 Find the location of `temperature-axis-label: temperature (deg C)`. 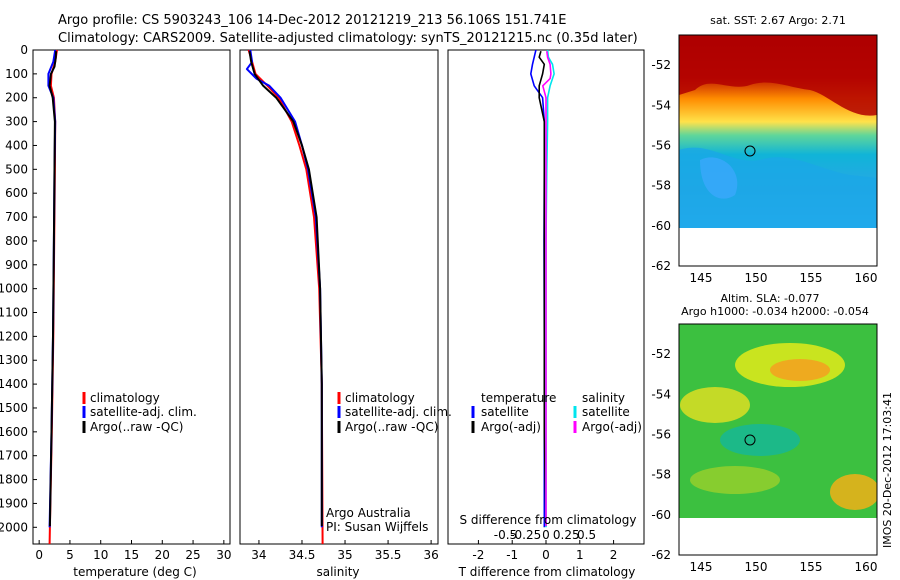

temperature-axis-label: temperature (deg C) is located at coordinates (134, 572).